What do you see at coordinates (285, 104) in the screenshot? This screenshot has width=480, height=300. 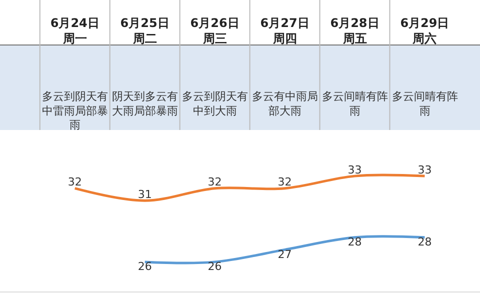 I see `text: 多云有中雨局部大雨` at bounding box center [285, 104].